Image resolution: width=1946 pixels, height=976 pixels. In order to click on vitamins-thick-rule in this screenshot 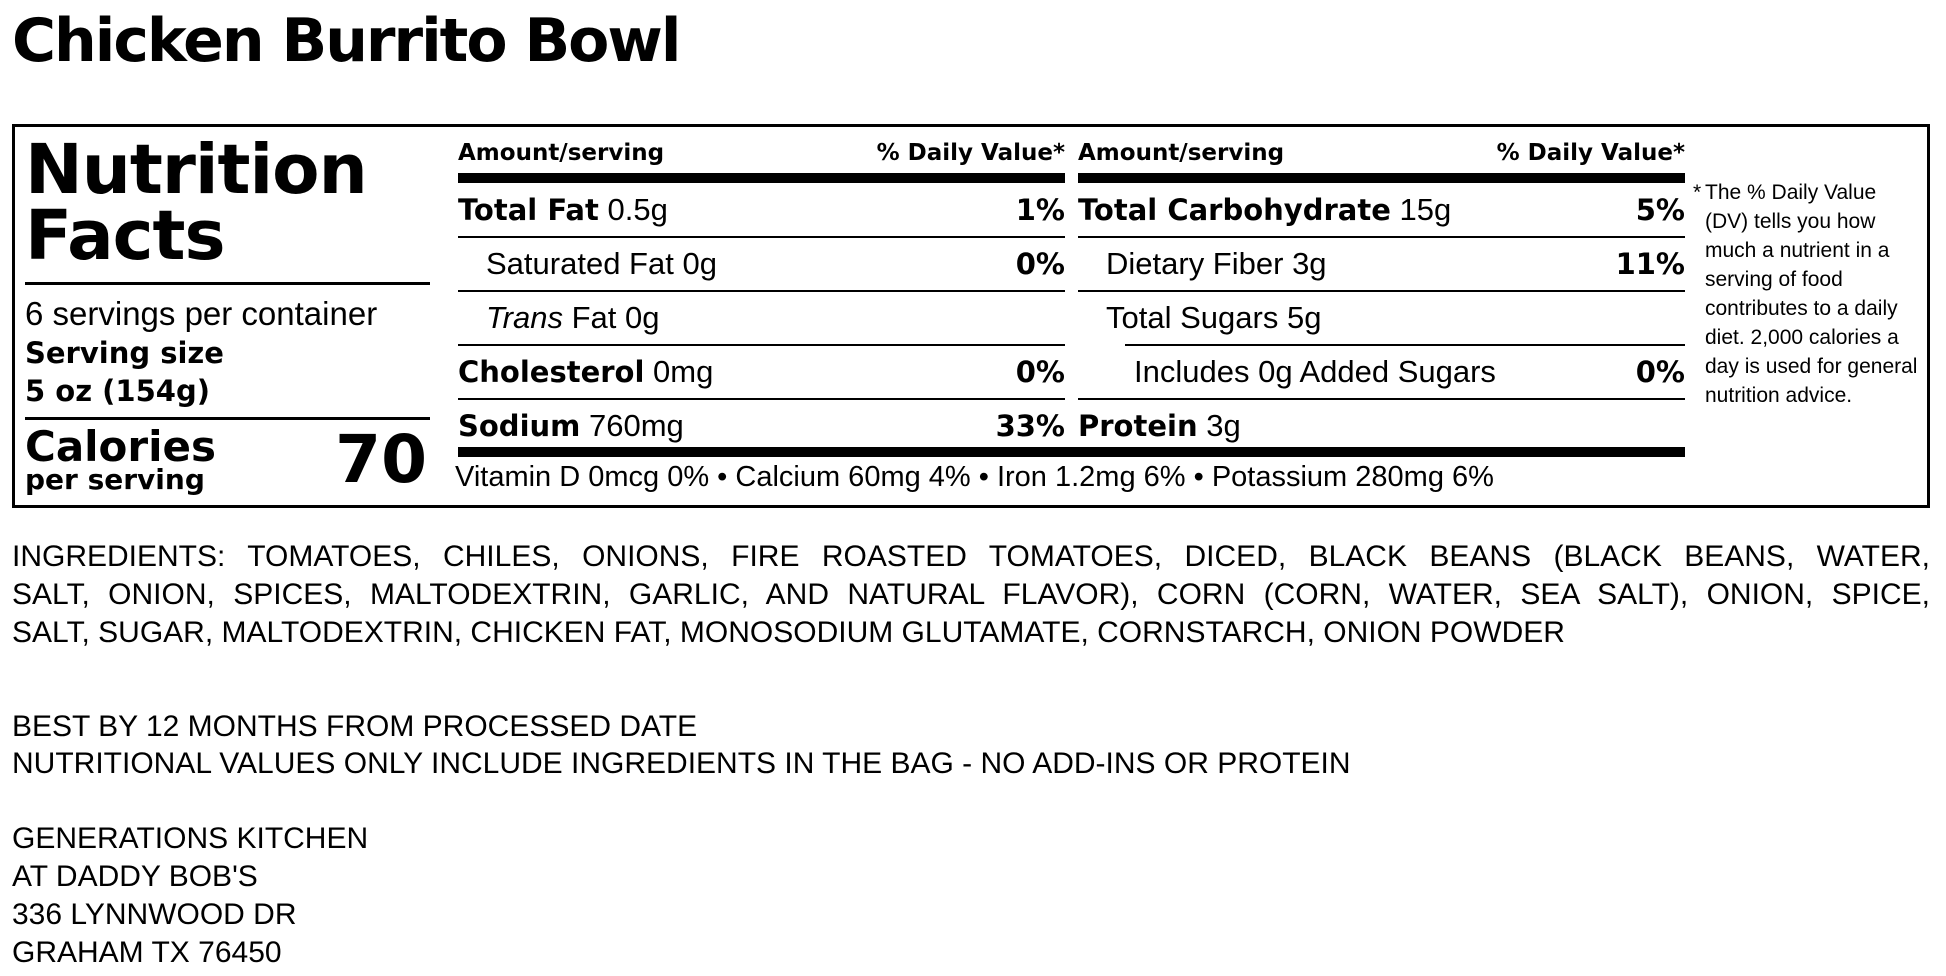, I will do `click(1071, 452)`.